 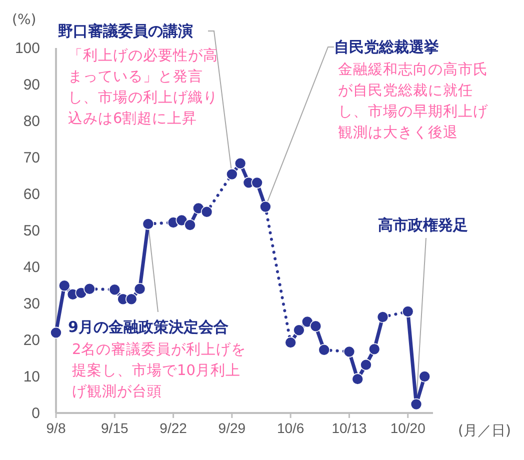 What do you see at coordinates (174, 428) in the screenshot?
I see `x-tick-label: 9/22` at bounding box center [174, 428].